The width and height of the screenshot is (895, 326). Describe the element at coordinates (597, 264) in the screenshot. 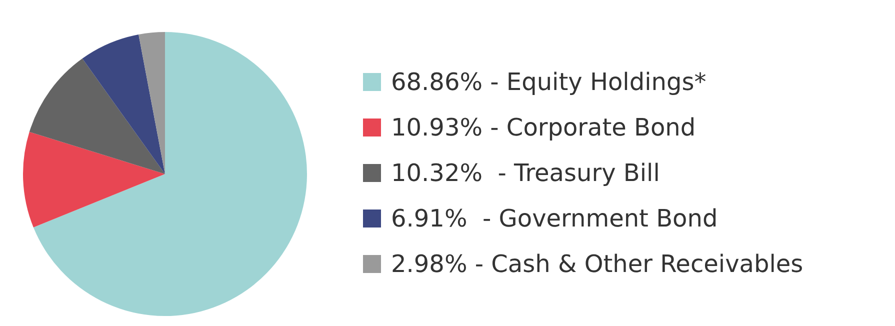

I see `legend-label: 2.98% - Cash & Other Receivables` at that location.